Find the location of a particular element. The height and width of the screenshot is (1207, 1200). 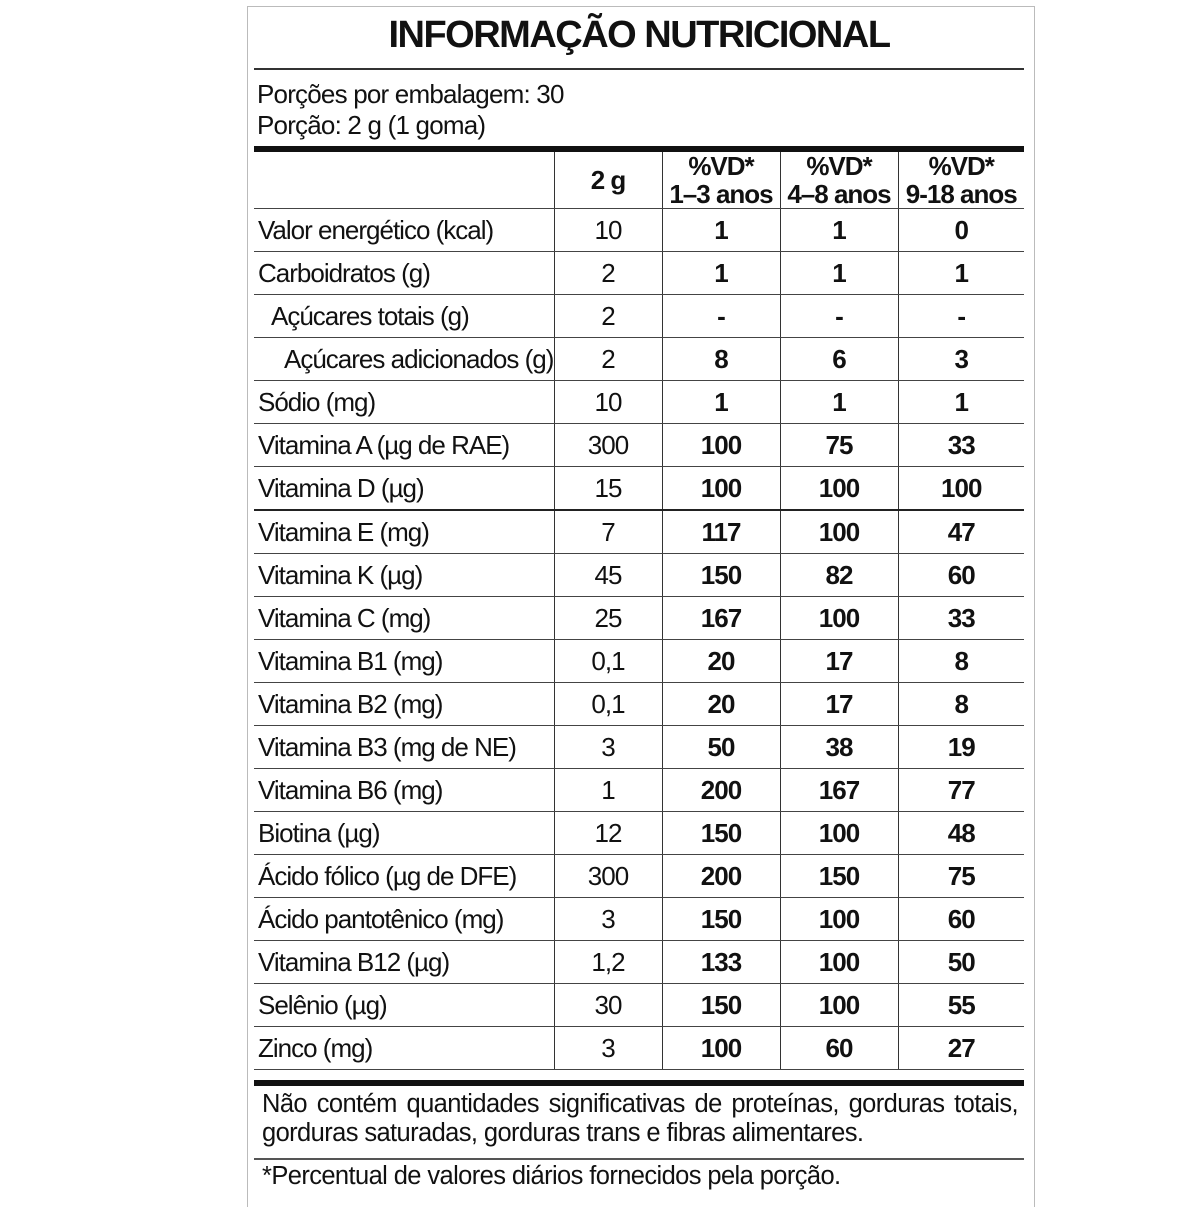

nutrient-name: Zinco (mg) is located at coordinates (404, 1048).